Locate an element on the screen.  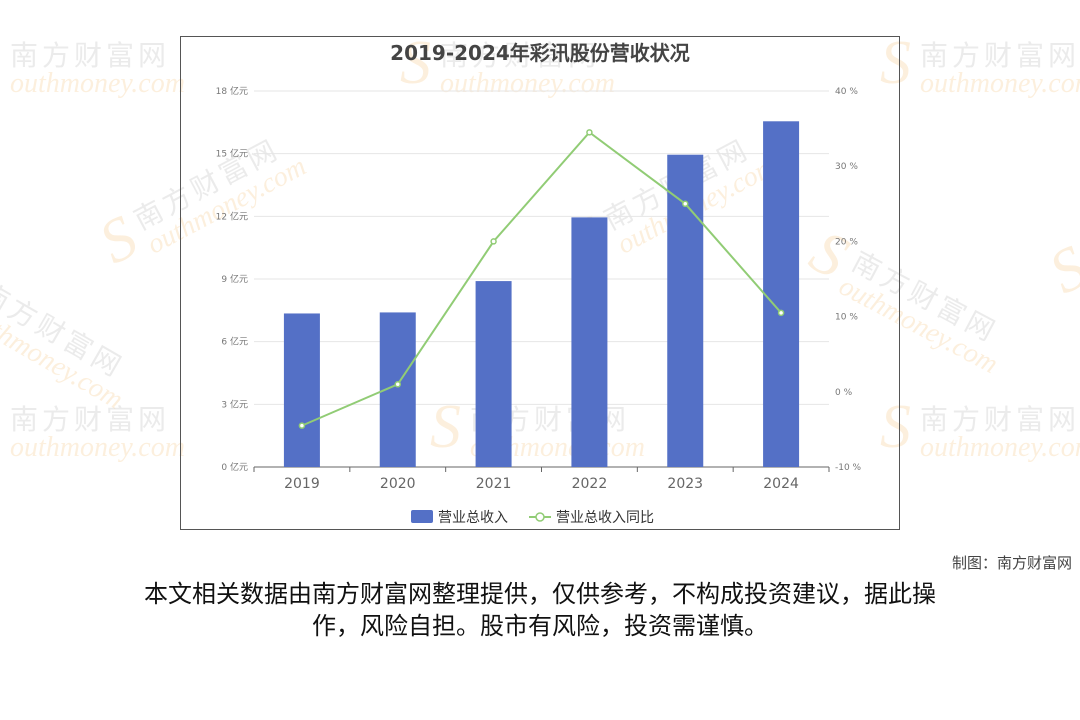
chart-credit: 制图：南方财富网 is located at coordinates (1011, 563).